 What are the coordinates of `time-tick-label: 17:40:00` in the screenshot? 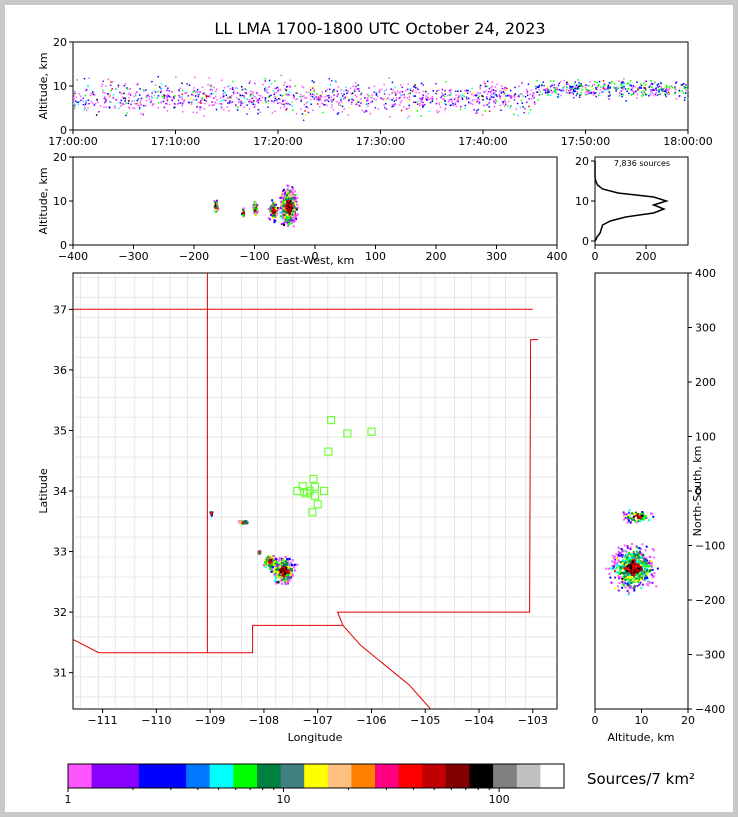 It's located at (482, 141).